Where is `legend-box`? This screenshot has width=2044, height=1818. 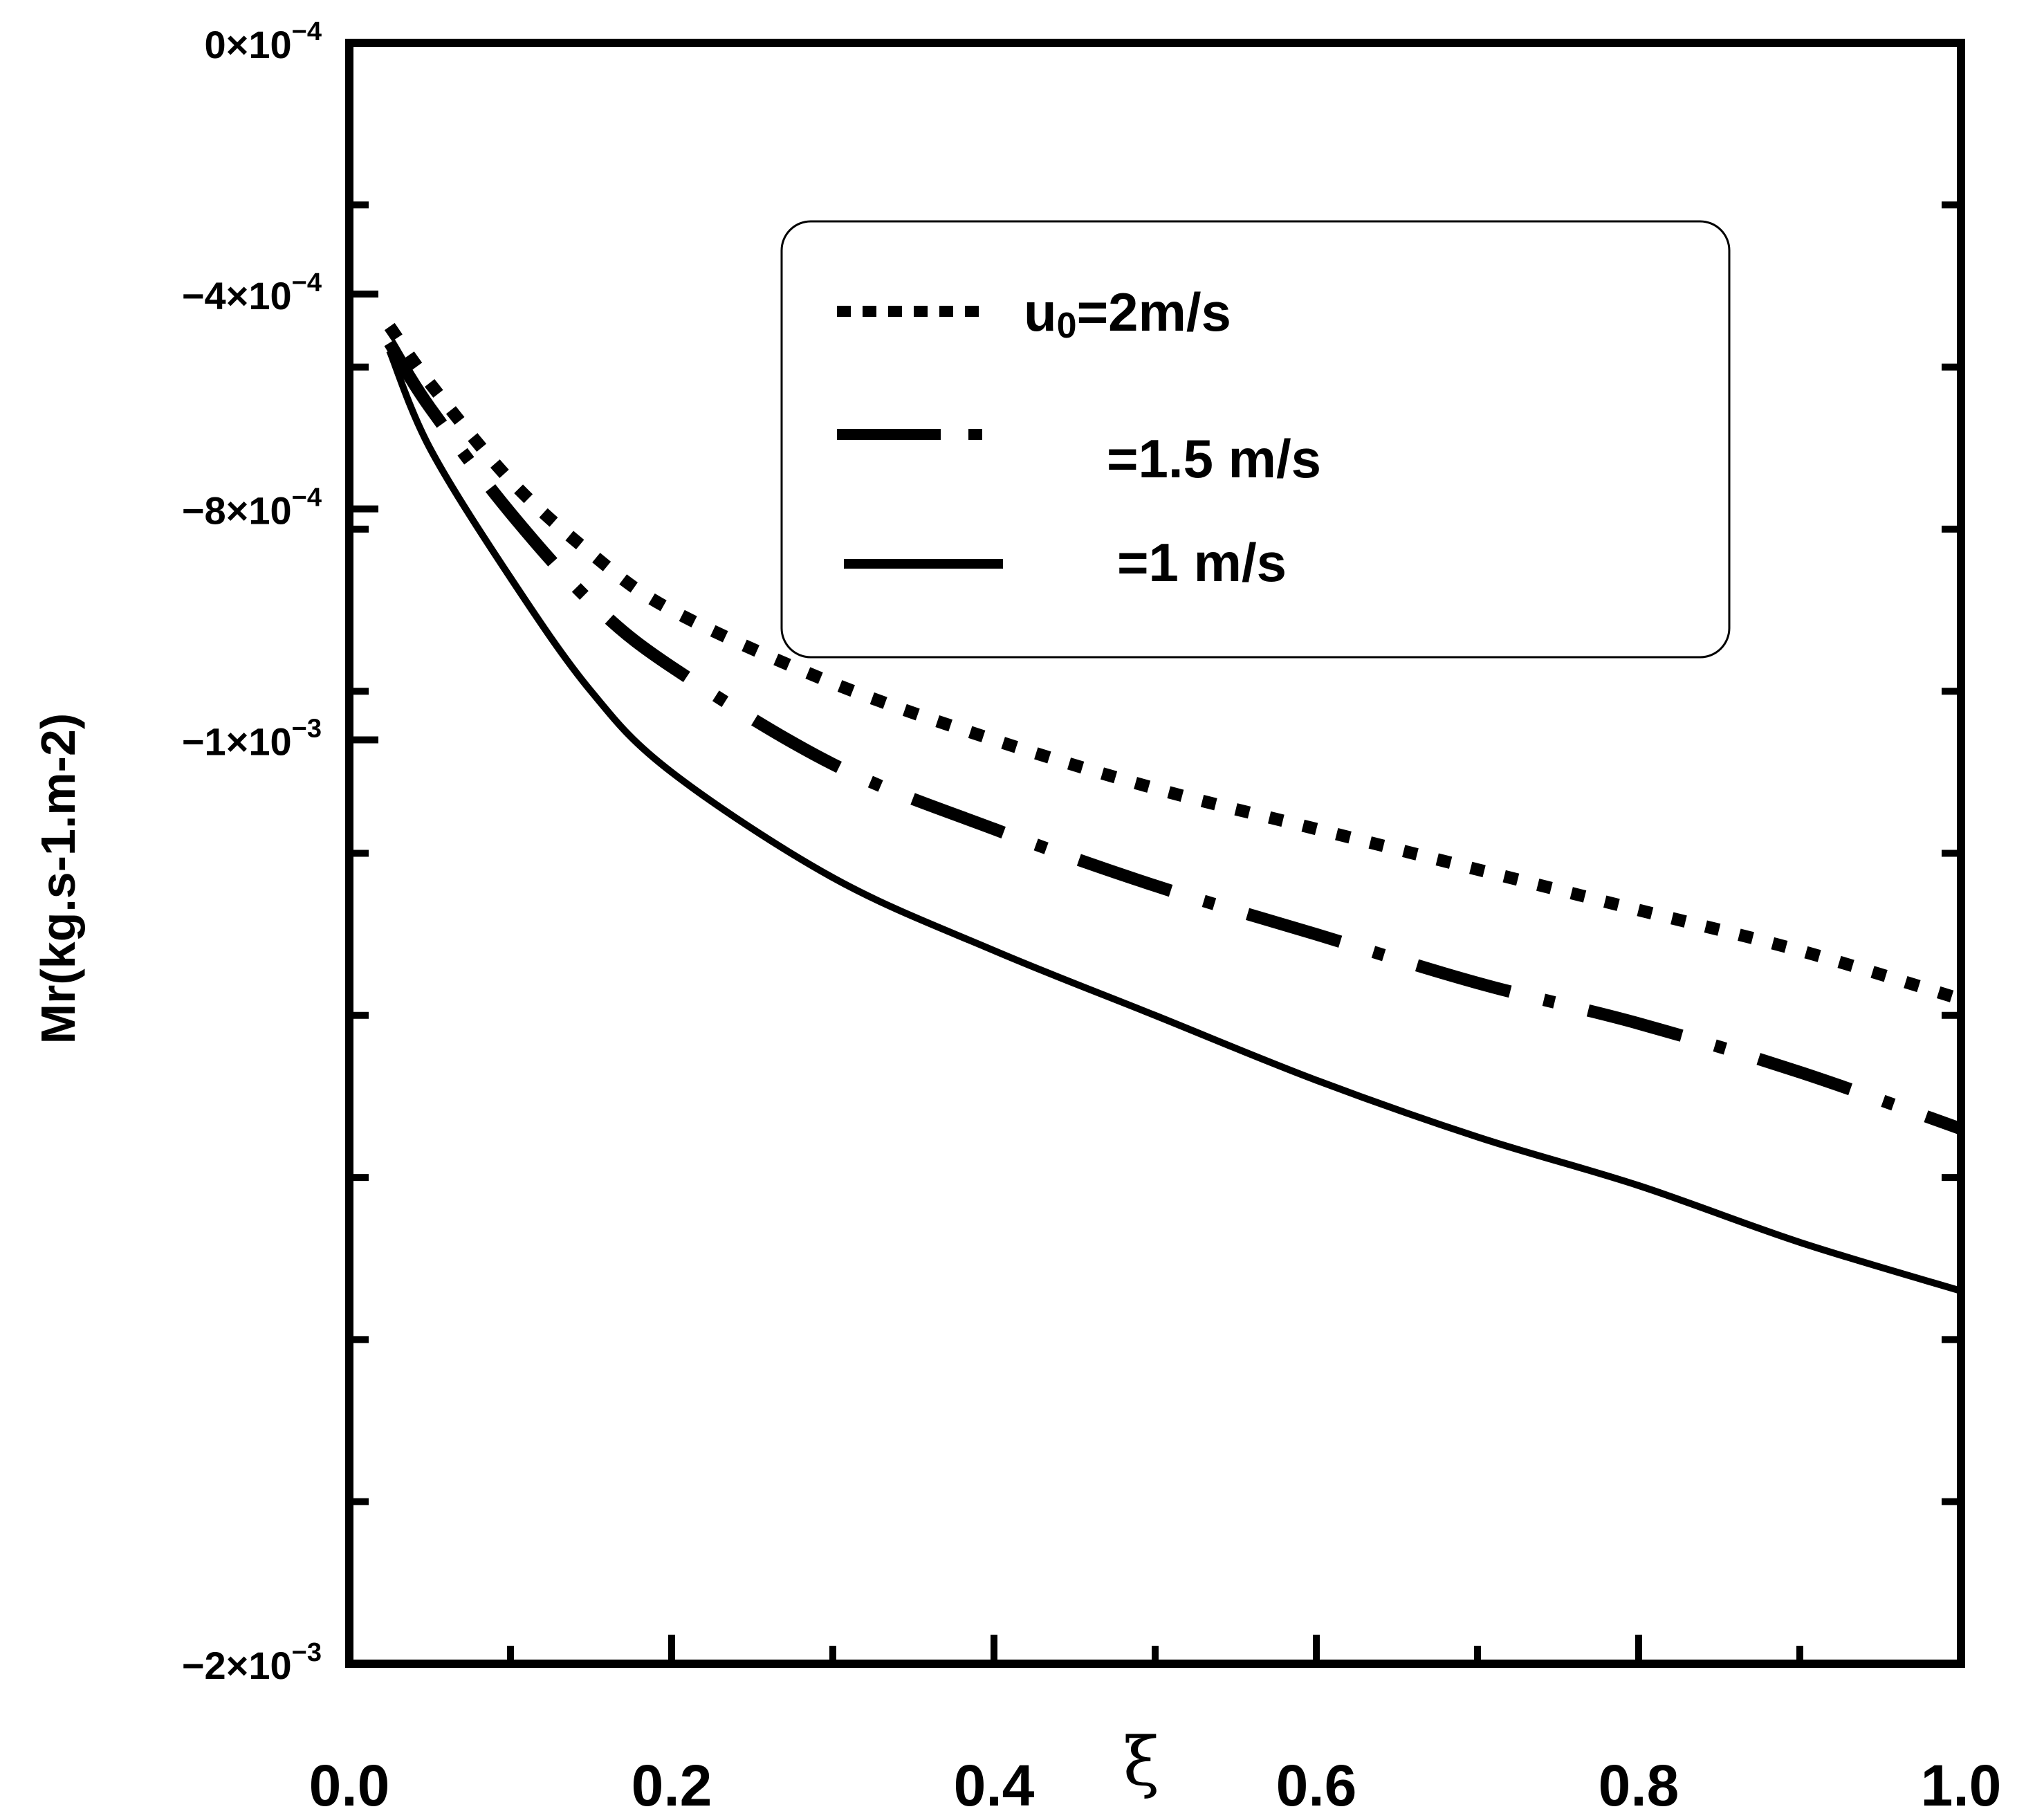
legend-box is located at coordinates (1255, 439).